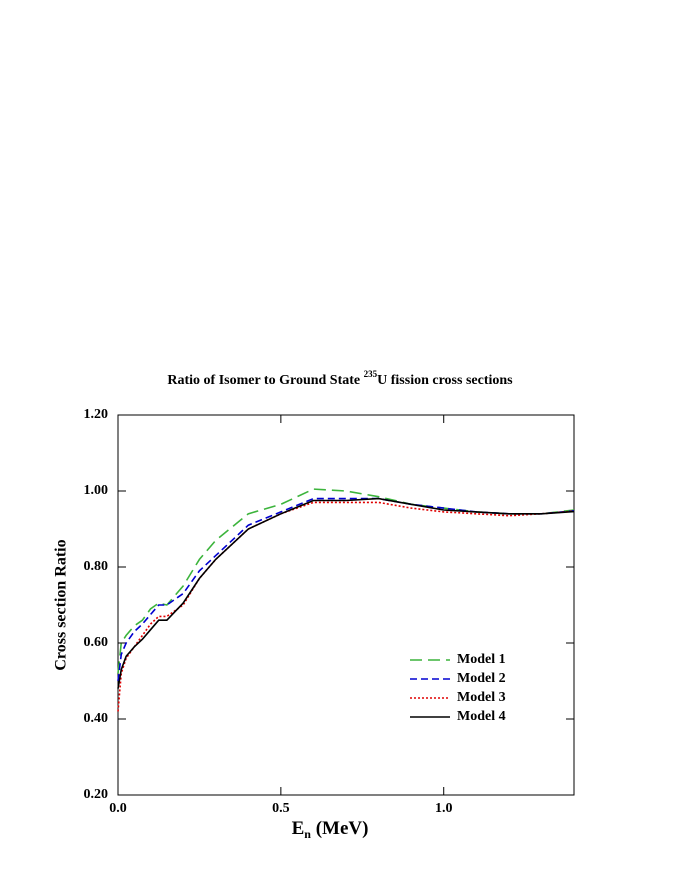 This screenshot has height=896, width=692. Describe the element at coordinates (96, 642) in the screenshot. I see `y-tick-label: 0.60` at that location.